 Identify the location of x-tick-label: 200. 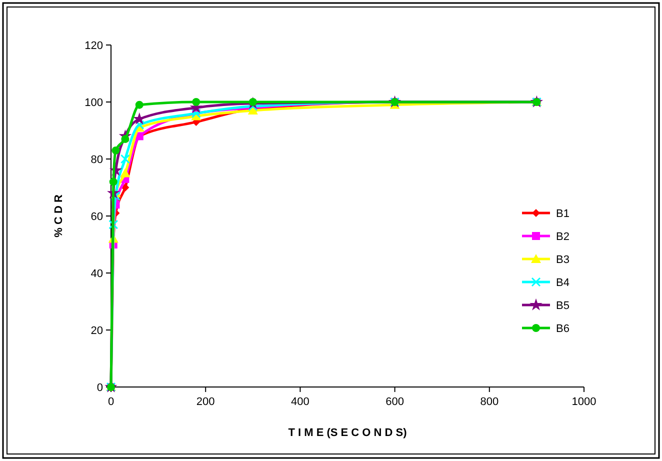
(205, 402).